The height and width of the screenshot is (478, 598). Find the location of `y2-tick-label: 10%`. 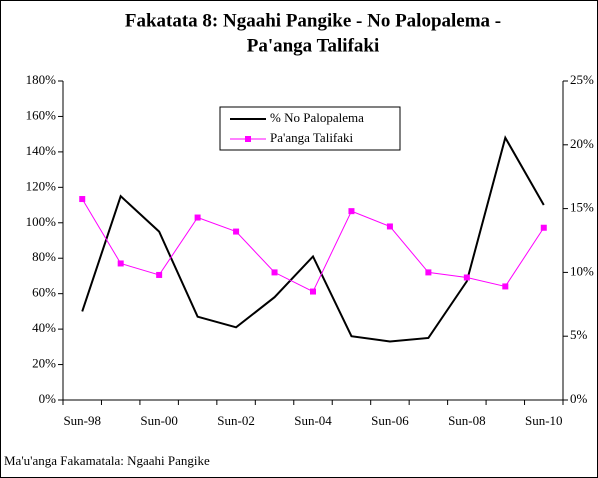

y2-tick-label: 10% is located at coordinates (582, 270).